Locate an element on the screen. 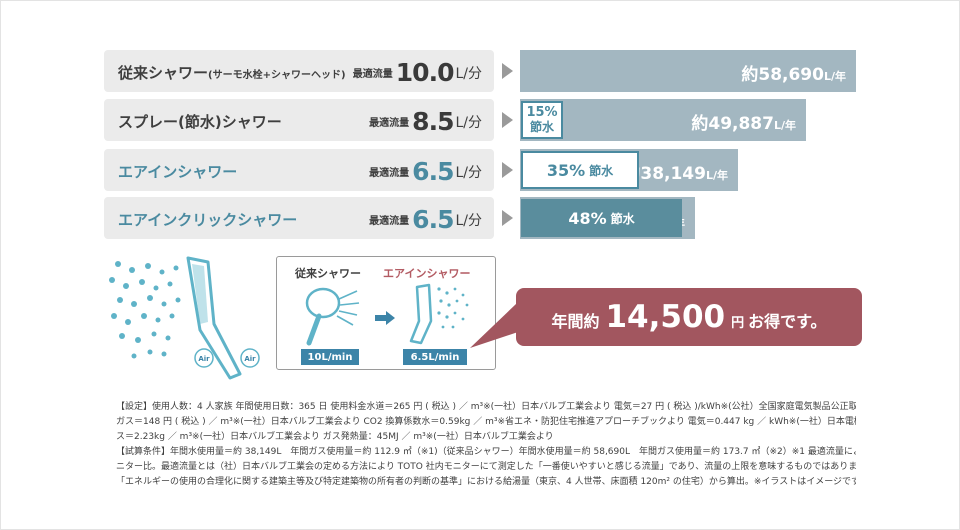 Image resolution: width=960 pixels, height=530 pixels. savings-percent: 48% is located at coordinates (587, 218).